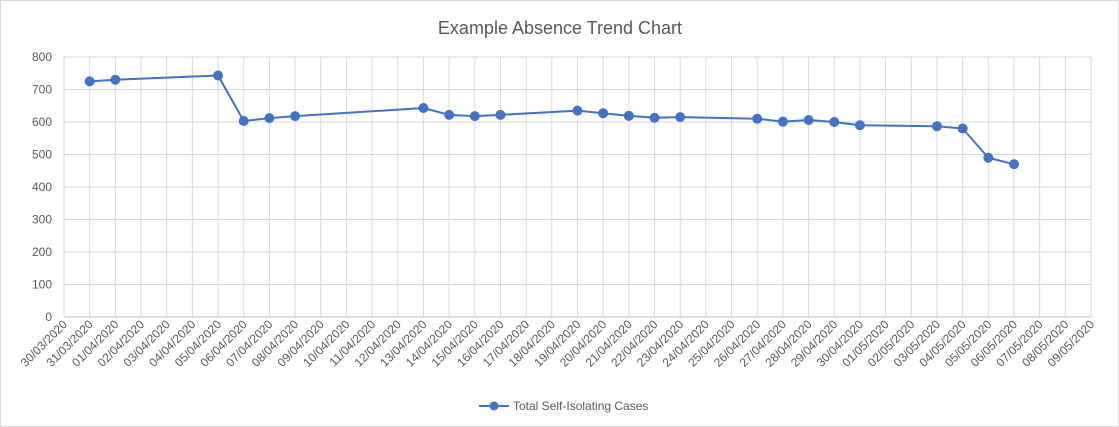 The width and height of the screenshot is (1119, 427). Describe the element at coordinates (42, 155) in the screenshot. I see `y-tick-label: 500` at that location.